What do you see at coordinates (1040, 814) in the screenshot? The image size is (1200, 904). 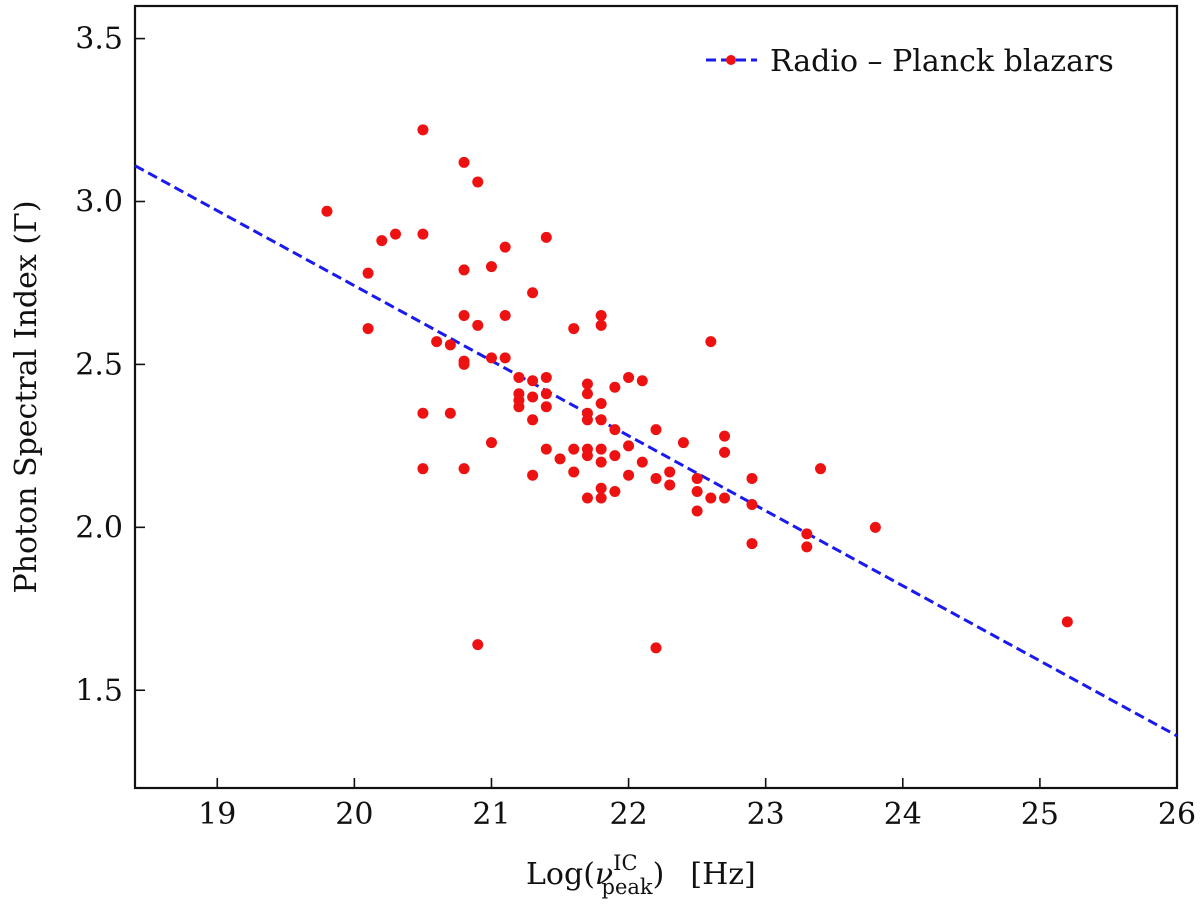 I see `x-tick-label: 25` at bounding box center [1040, 814].